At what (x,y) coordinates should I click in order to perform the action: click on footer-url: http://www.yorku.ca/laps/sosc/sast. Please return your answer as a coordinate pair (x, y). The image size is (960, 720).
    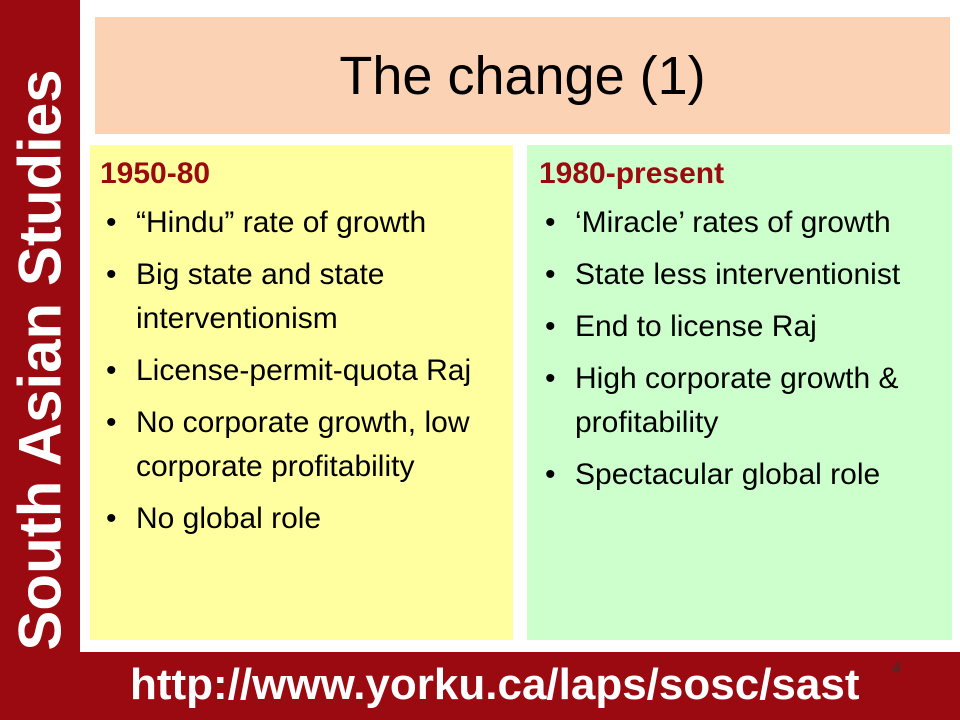
    Looking at the image, I should click on (495, 684).